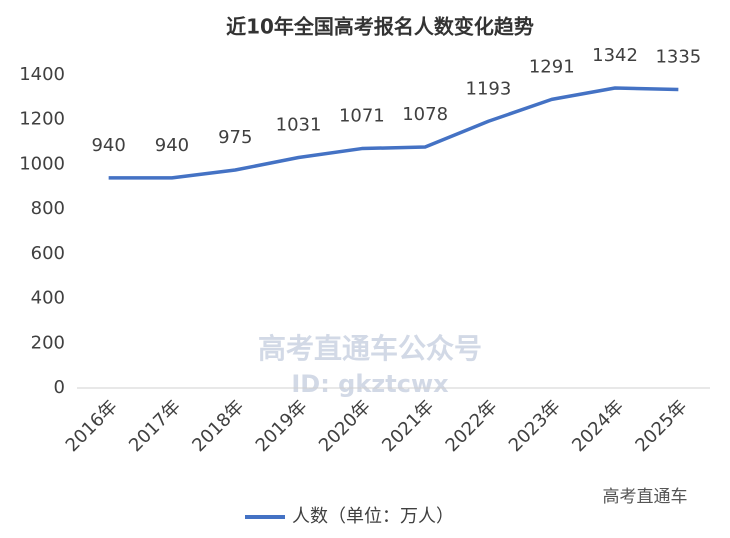 This screenshot has height=538, width=730. I want to click on y-tick-label: 0, so click(59, 387).